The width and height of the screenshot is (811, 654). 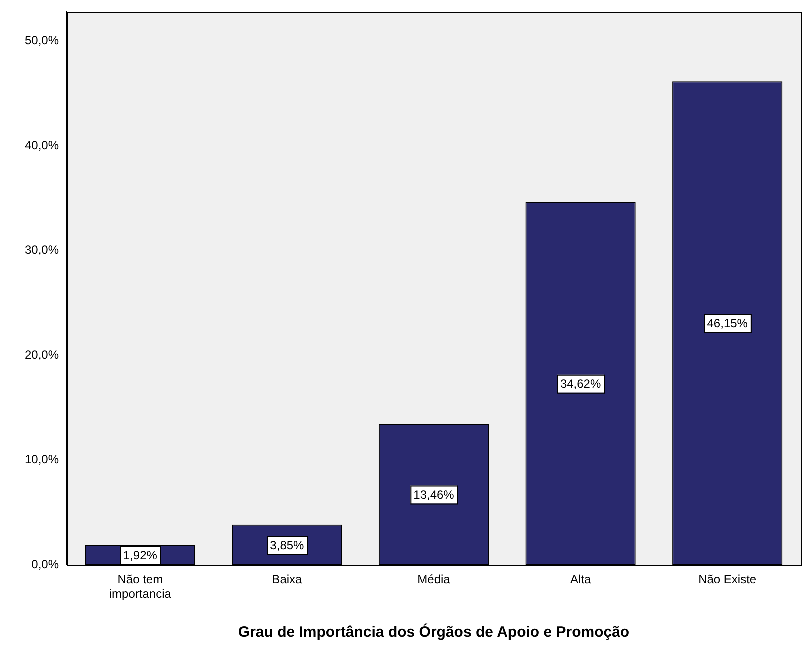 What do you see at coordinates (42, 41) in the screenshot?
I see `y-tick-label: 50,0%` at bounding box center [42, 41].